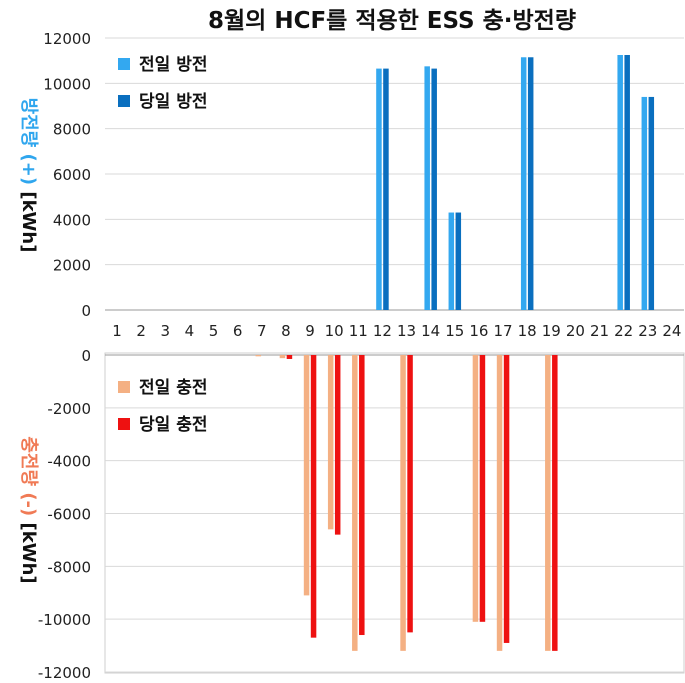 The width and height of the screenshot is (685, 683). I want to click on discharge-y-tick-label: 12000, so click(67, 39).